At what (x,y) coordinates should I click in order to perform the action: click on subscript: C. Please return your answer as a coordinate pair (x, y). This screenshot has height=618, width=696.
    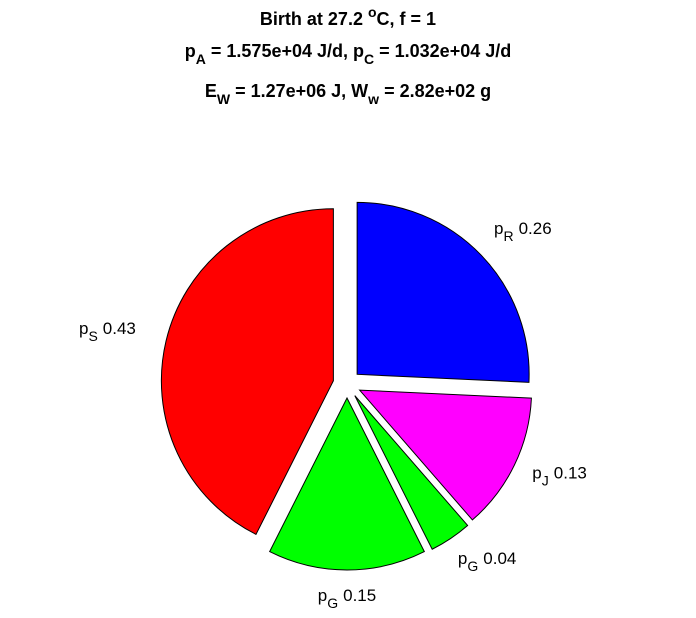
    Looking at the image, I should click on (369, 59).